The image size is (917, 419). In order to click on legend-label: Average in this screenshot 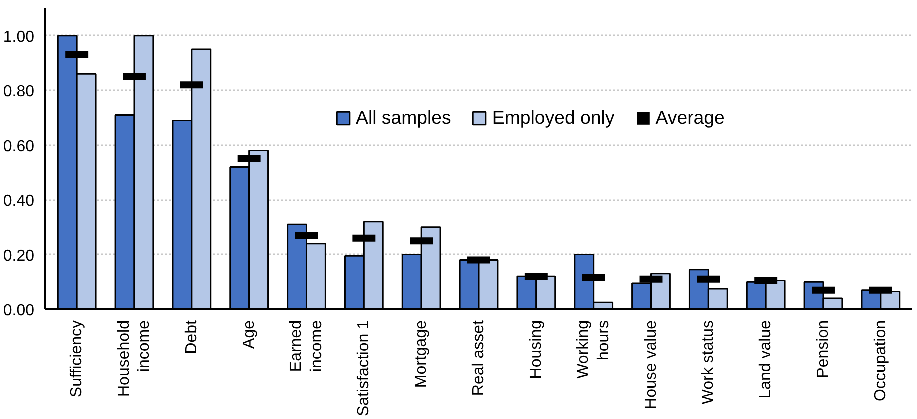, I will do `click(690, 118)`.